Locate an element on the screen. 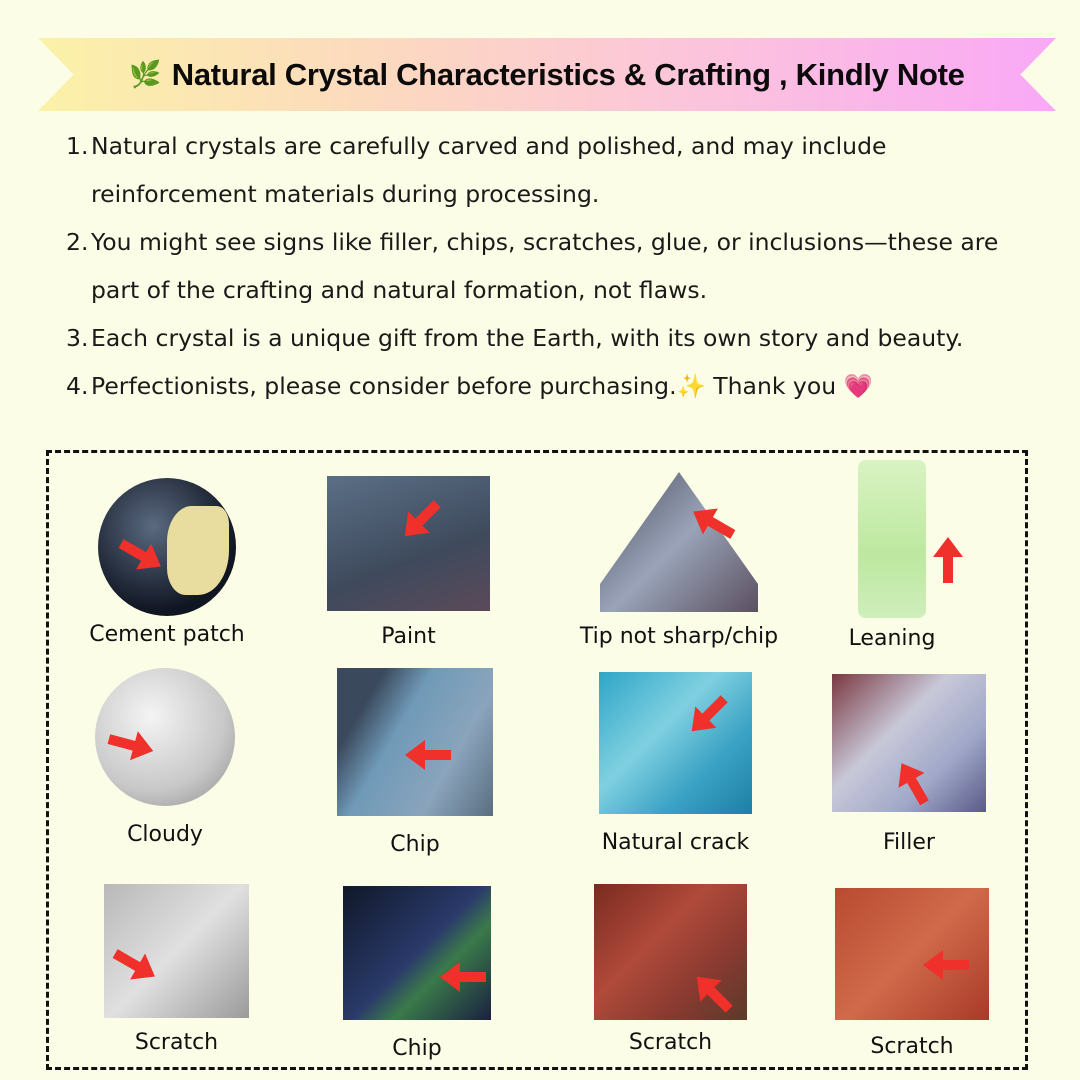 The width and height of the screenshot is (1080, 1080). example-label: Paint is located at coordinates (408, 636).